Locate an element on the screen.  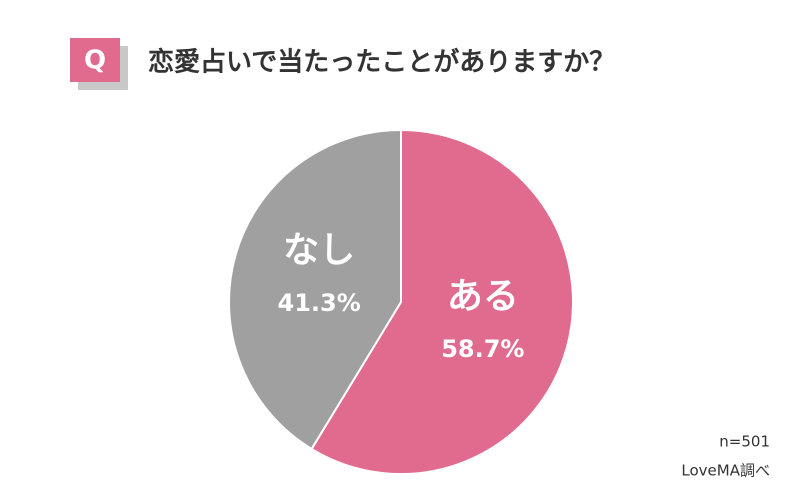
pie-slice is located at coordinates (315, 289).